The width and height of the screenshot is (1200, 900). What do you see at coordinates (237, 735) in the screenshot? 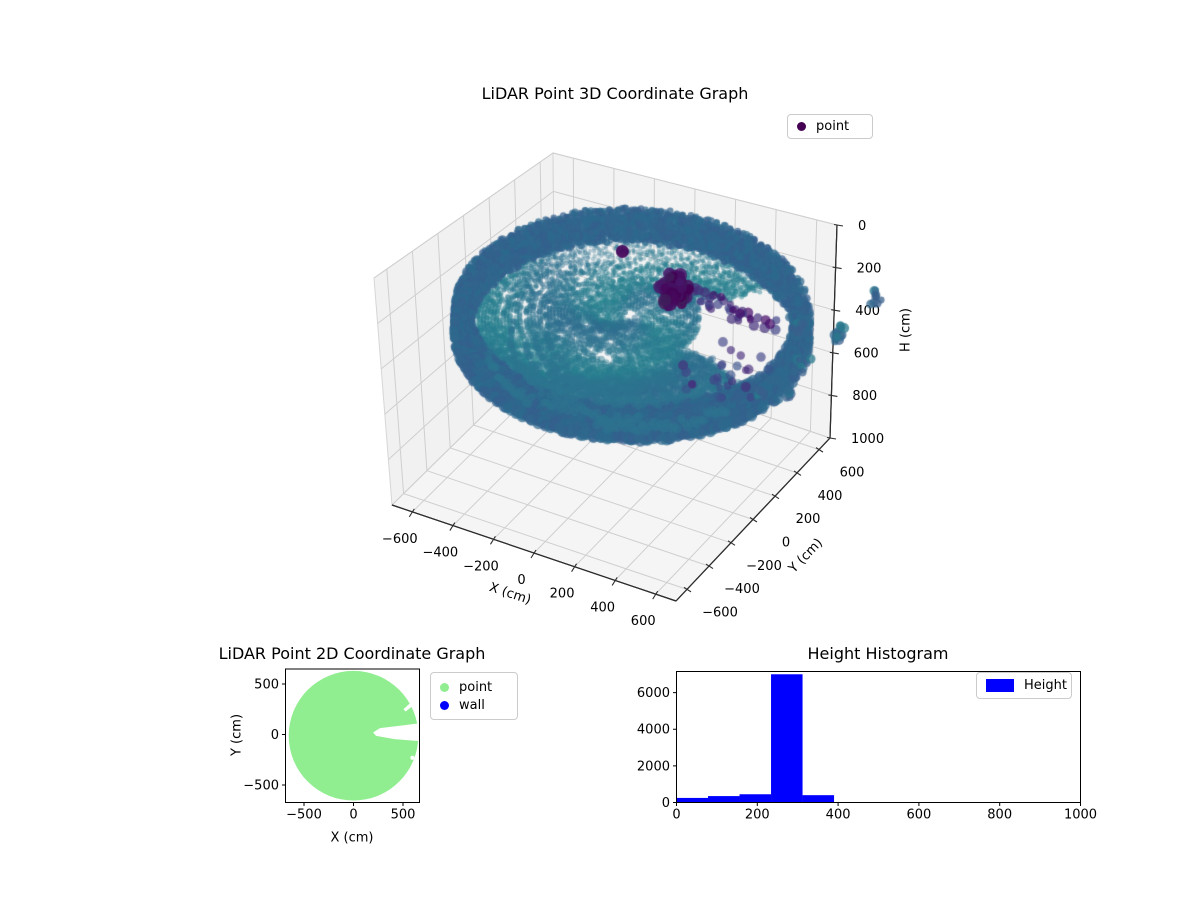
I see `plot2d-yaxis-label: Y (cm)` at bounding box center [237, 735].